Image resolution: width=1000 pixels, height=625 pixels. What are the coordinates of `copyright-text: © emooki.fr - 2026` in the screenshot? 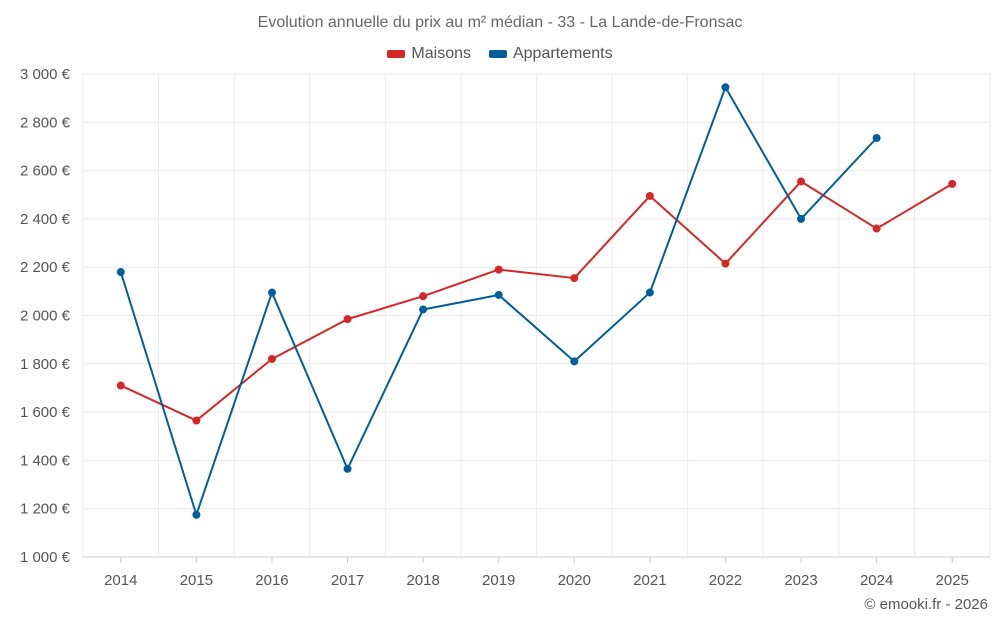 It's located at (926, 604).